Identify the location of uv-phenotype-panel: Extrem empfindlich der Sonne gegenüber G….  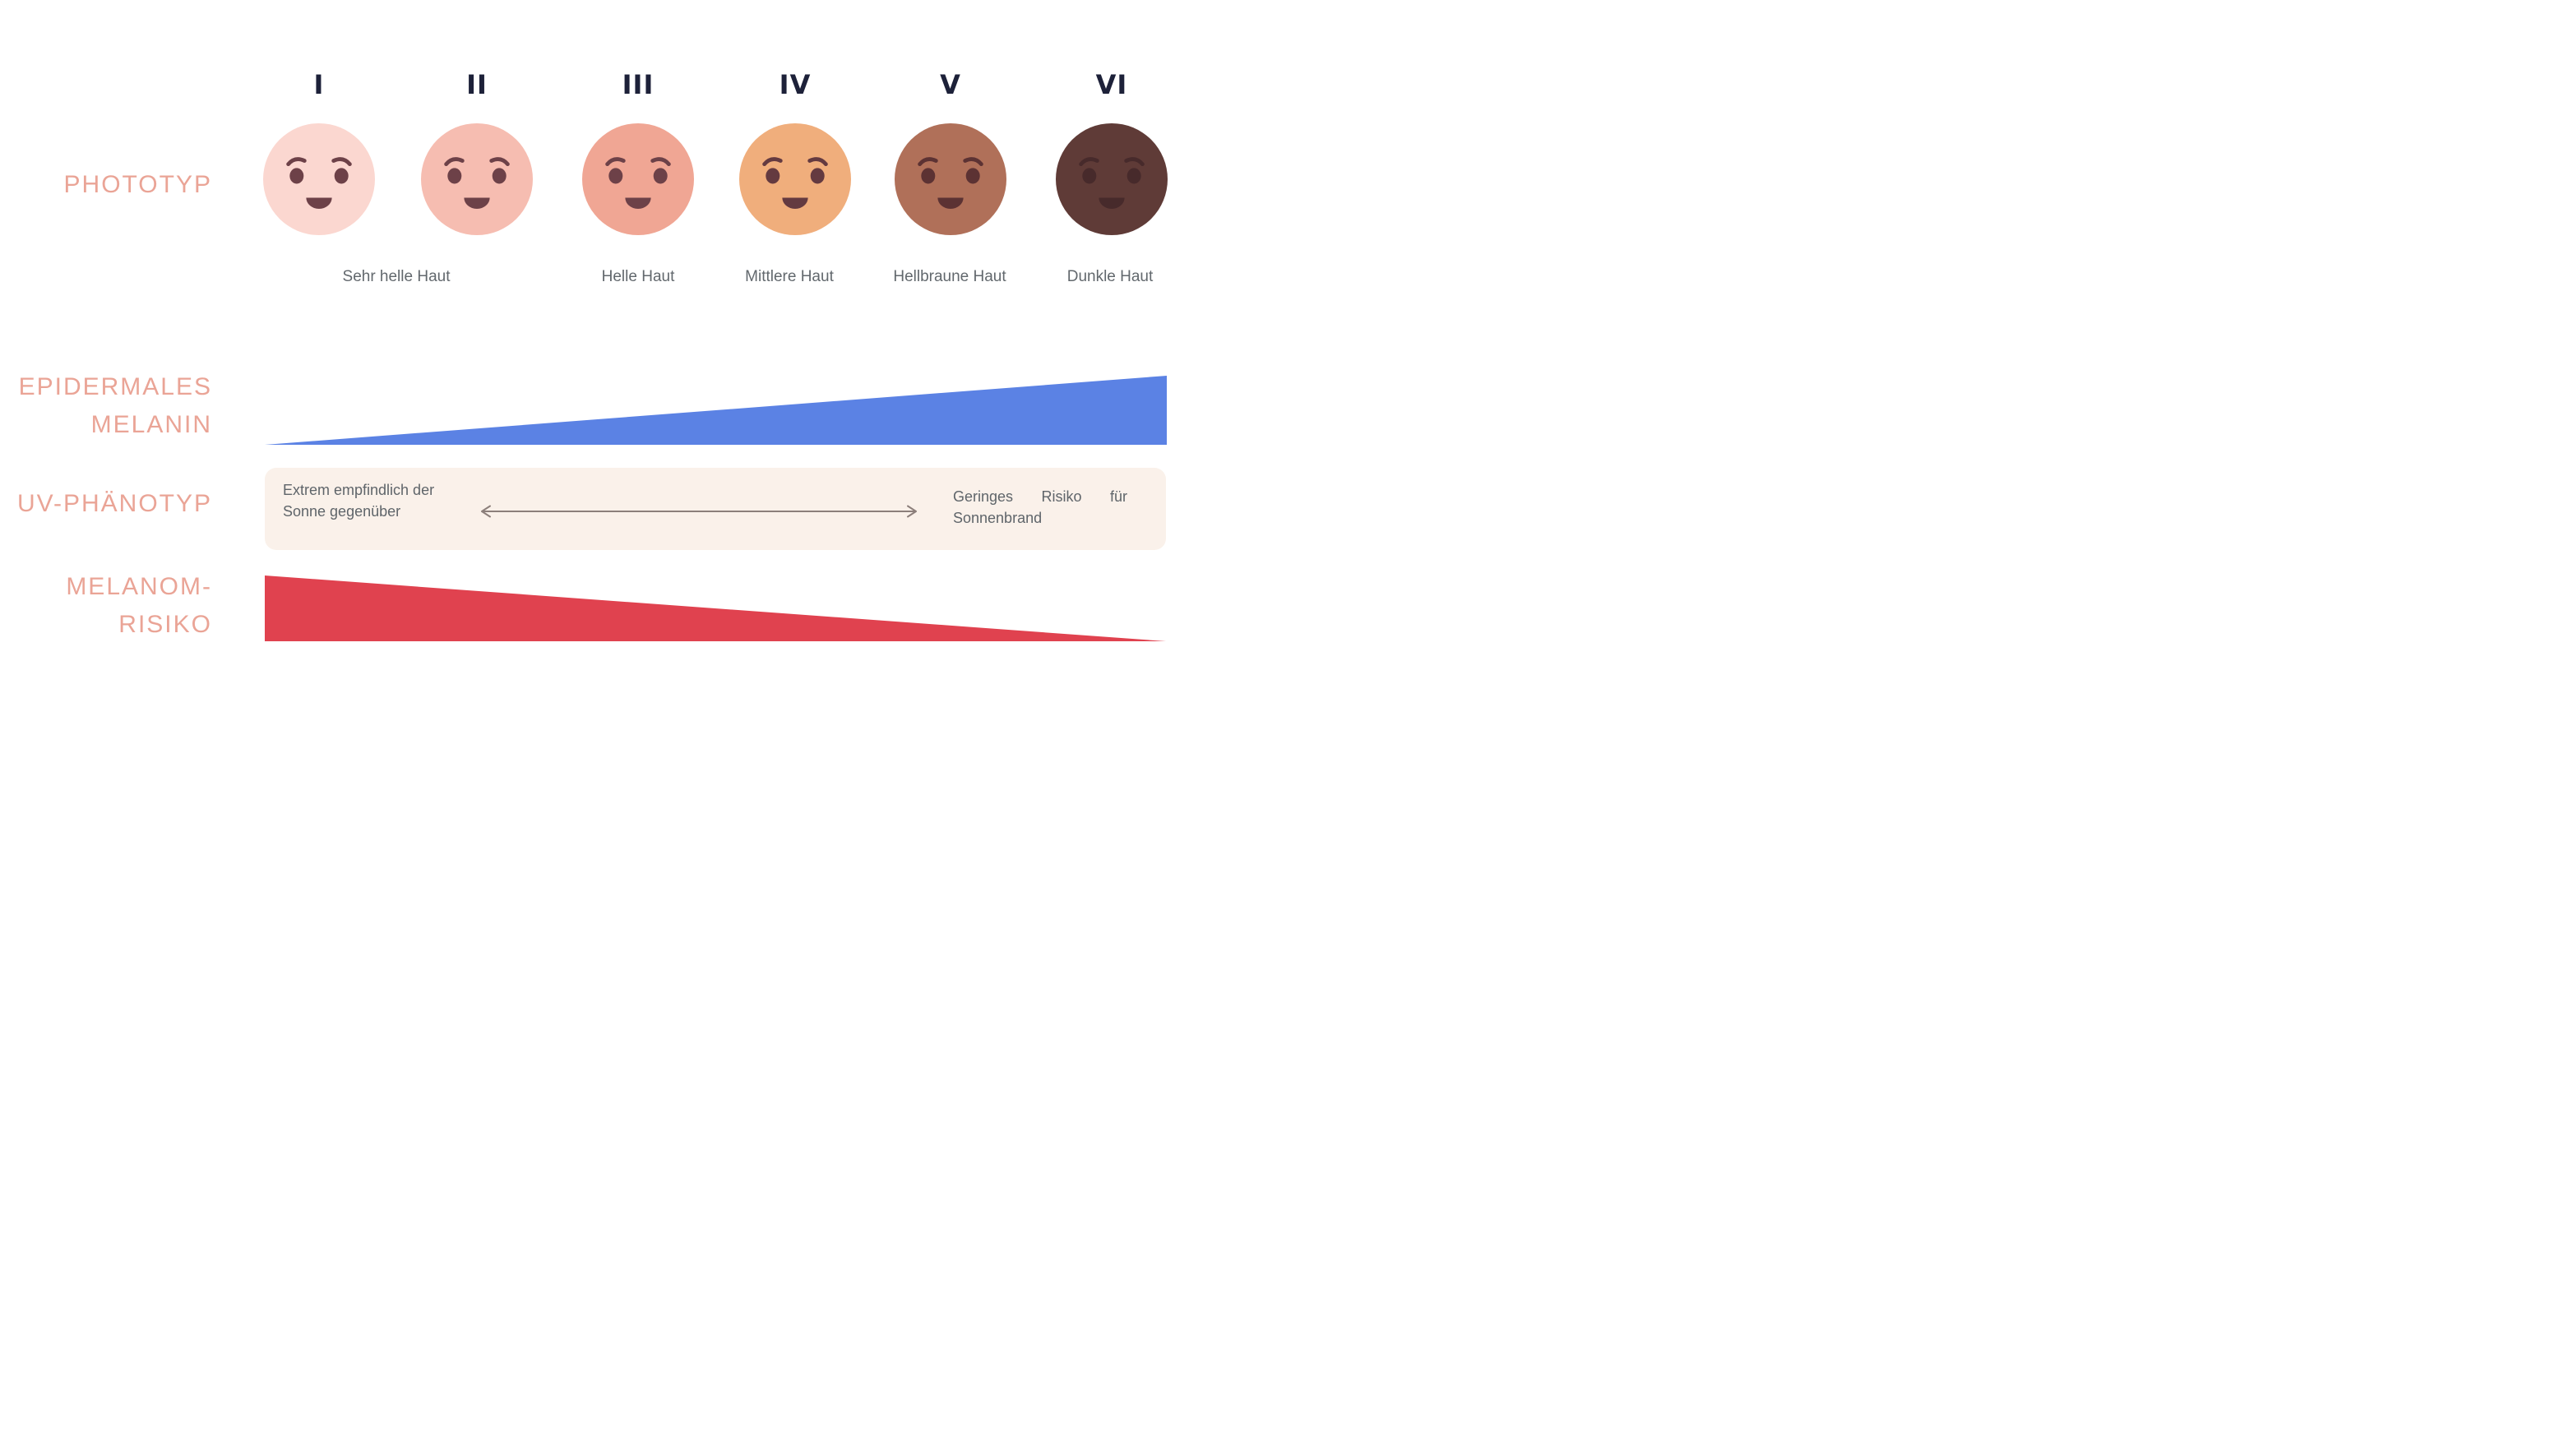
(715, 509).